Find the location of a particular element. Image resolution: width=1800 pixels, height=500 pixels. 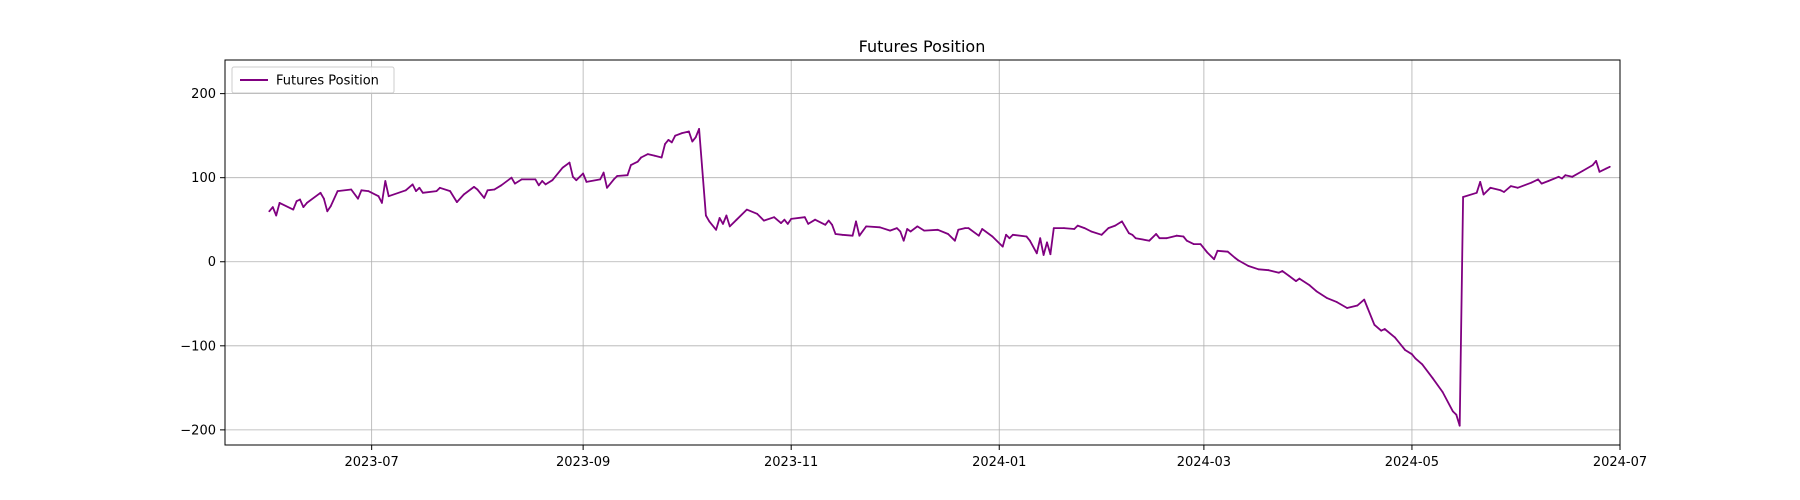

y-tick-label: 0 is located at coordinates (212, 262).